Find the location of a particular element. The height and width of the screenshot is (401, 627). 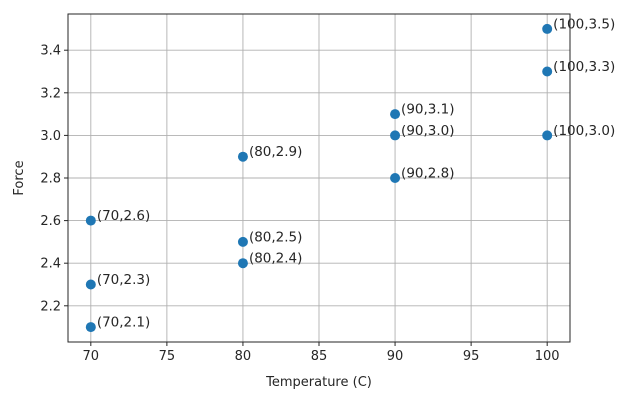

x-tick-label: 95 is located at coordinates (471, 356).